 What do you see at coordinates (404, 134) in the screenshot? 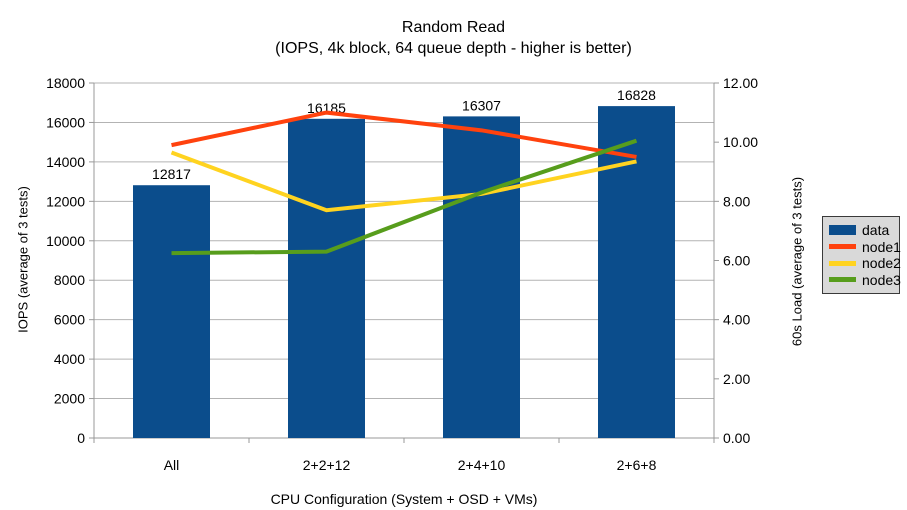
I see `line-series-node1` at bounding box center [404, 134].